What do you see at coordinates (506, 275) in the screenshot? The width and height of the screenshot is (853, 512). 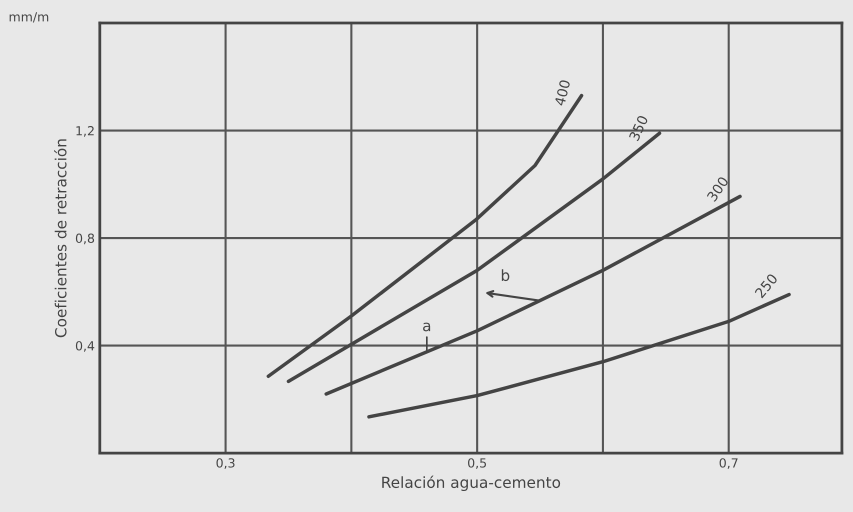 I see `annotation: b` at bounding box center [506, 275].